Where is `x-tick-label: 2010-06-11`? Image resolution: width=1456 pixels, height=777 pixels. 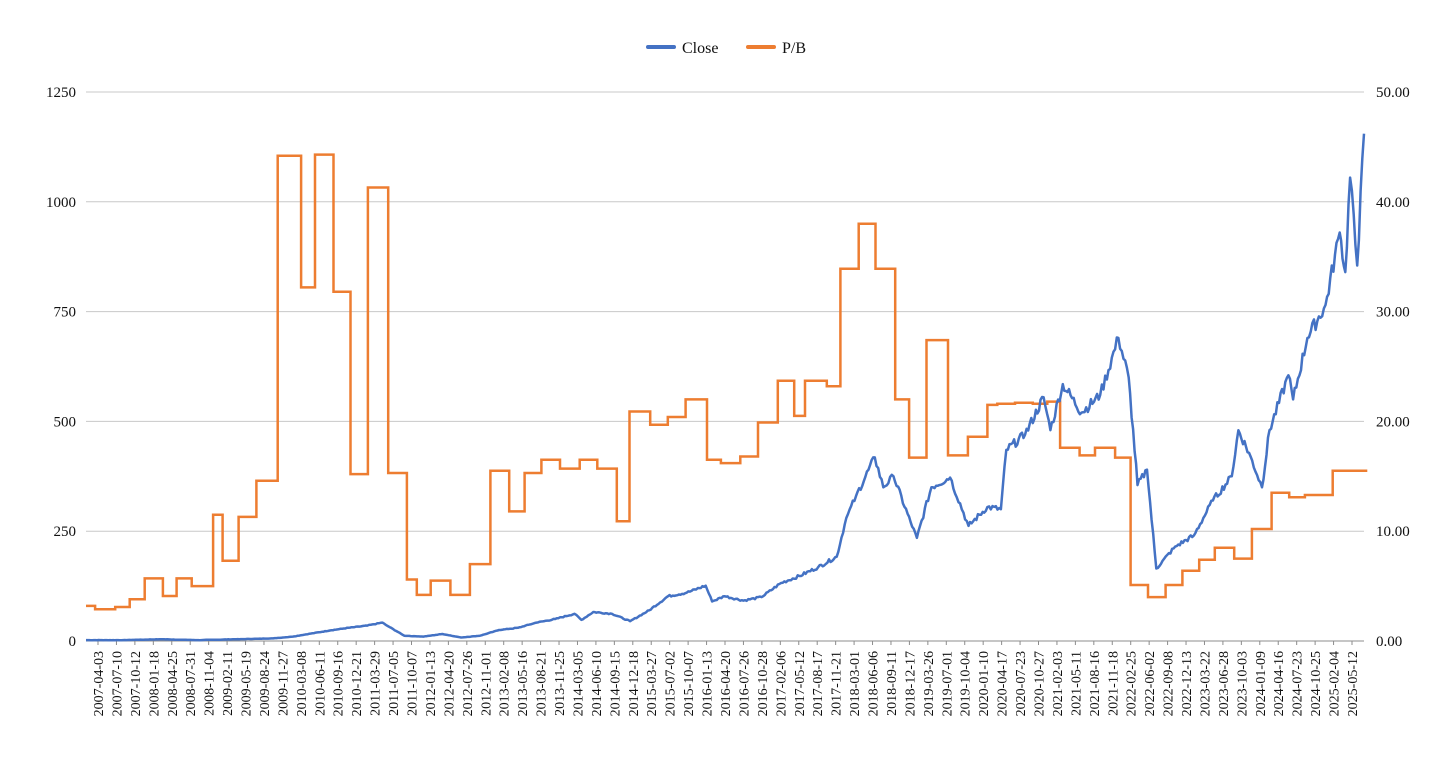 x-tick-label: 2010-06-11 is located at coordinates (320, 683).